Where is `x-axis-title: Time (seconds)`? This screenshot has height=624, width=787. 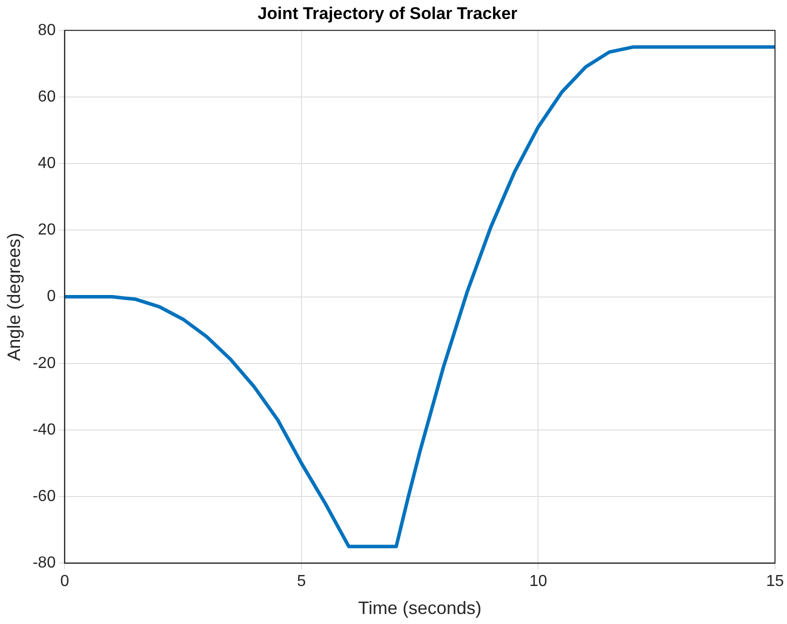
x-axis-title: Time (seconds) is located at coordinates (420, 608).